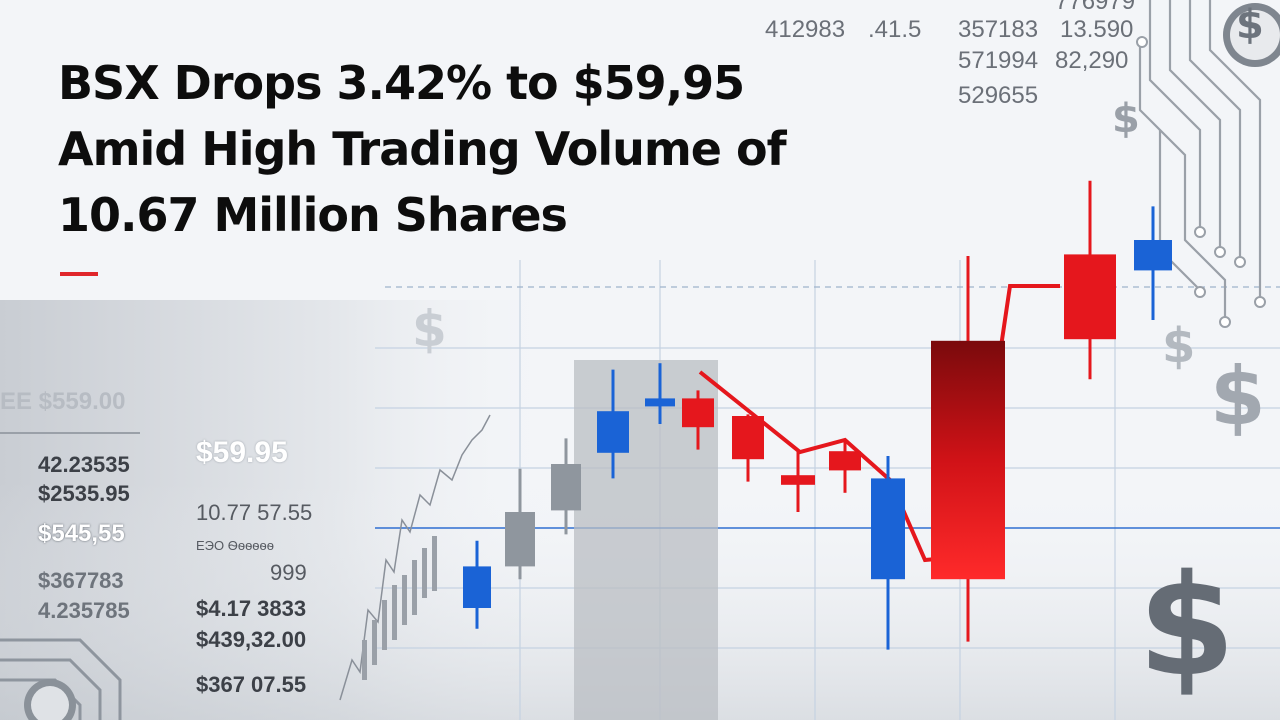 This screenshot has height=720, width=1280. I want to click on headline-line-2: Amid High Trading Volume of, so click(422, 149).